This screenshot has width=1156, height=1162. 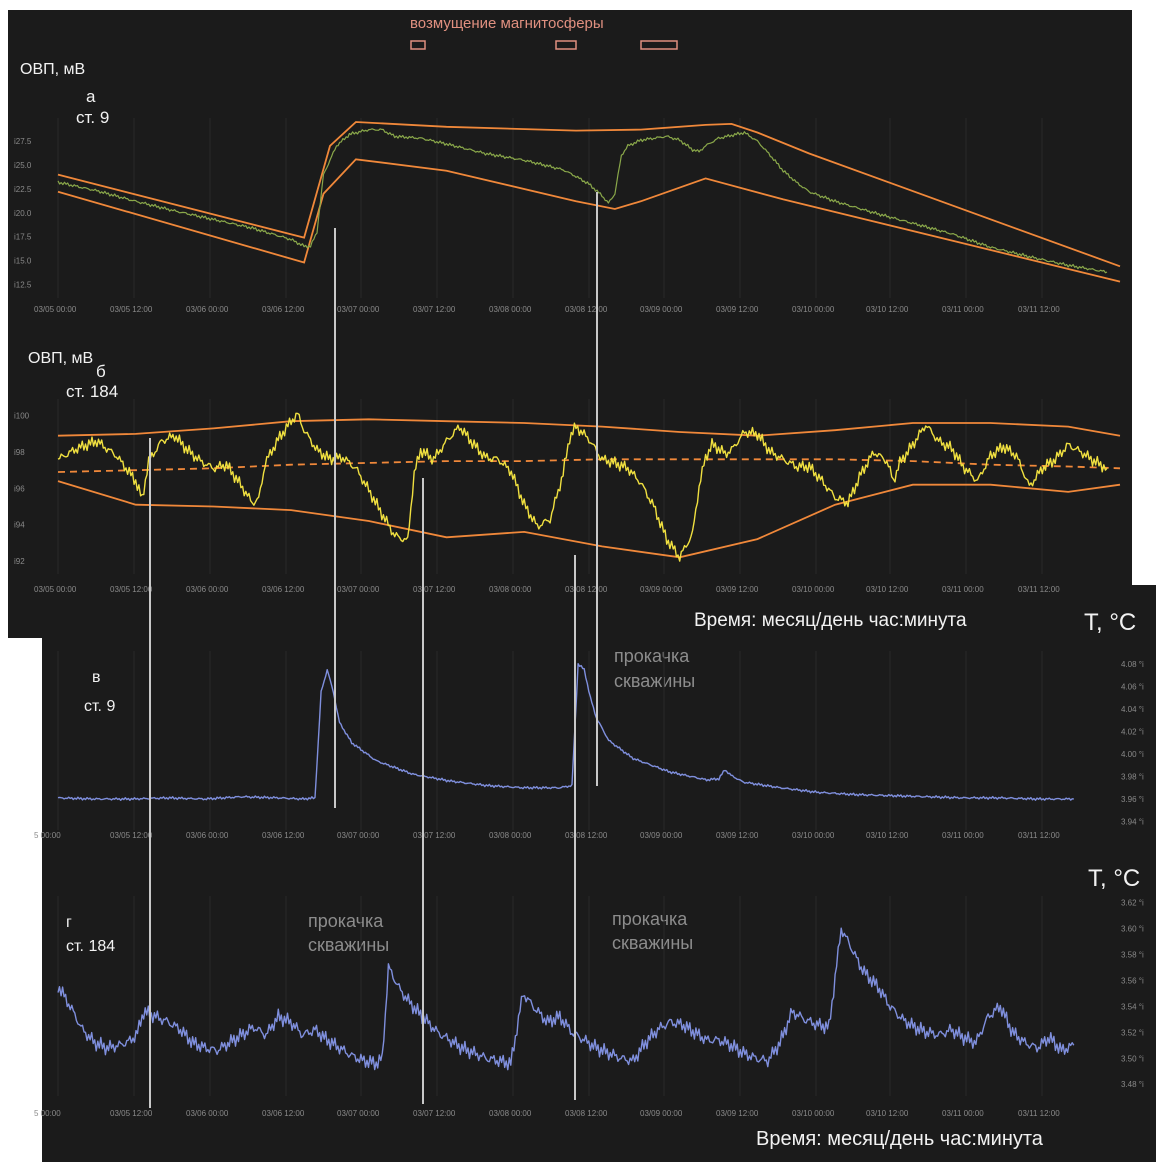 I want to click on panel-b-x-tick-label: 03/11 12:00, so click(x=1039, y=589).